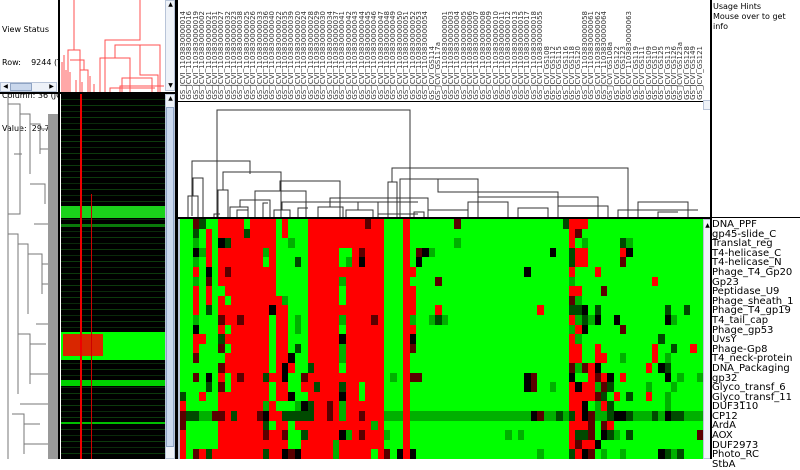 This screenshot has width=800, height=470. Describe the element at coordinates (751, 311) in the screenshot. I see `row-label: Phage_T4_gp19` at that location.